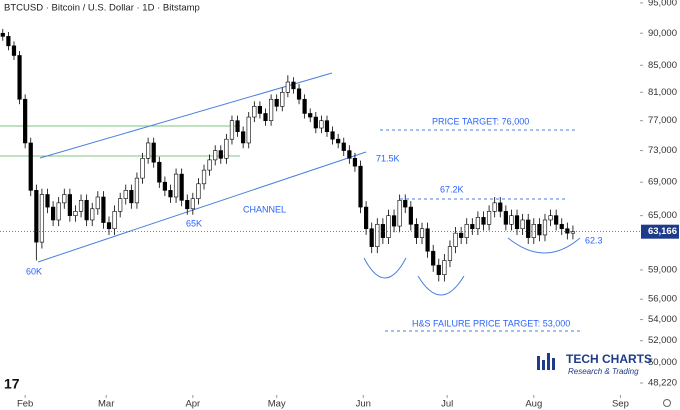  What do you see at coordinates (277, 404) in the screenshot?
I see `x-tick-label: May` at bounding box center [277, 404].